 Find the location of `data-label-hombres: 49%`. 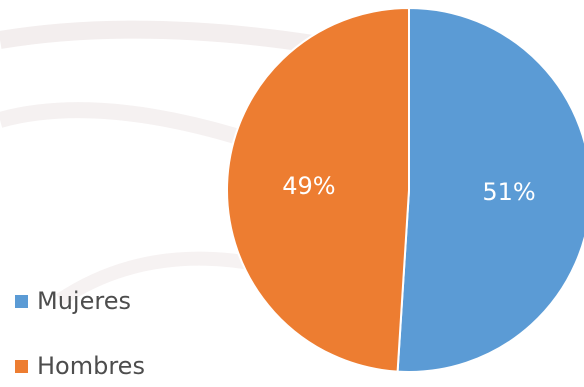

data-label-hombres: 49% is located at coordinates (308, 186).